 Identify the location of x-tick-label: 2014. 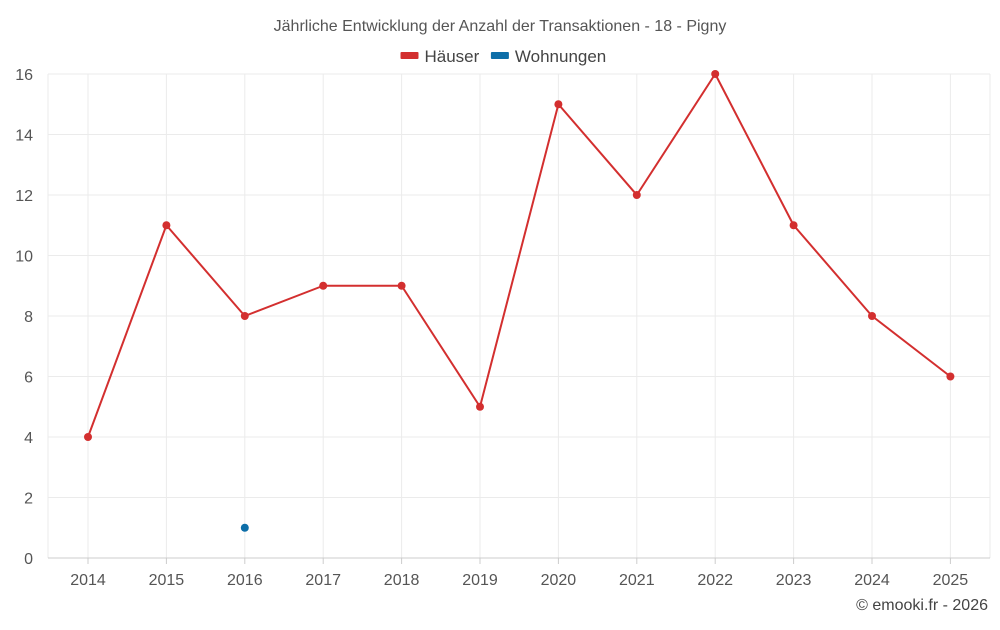
(88, 580).